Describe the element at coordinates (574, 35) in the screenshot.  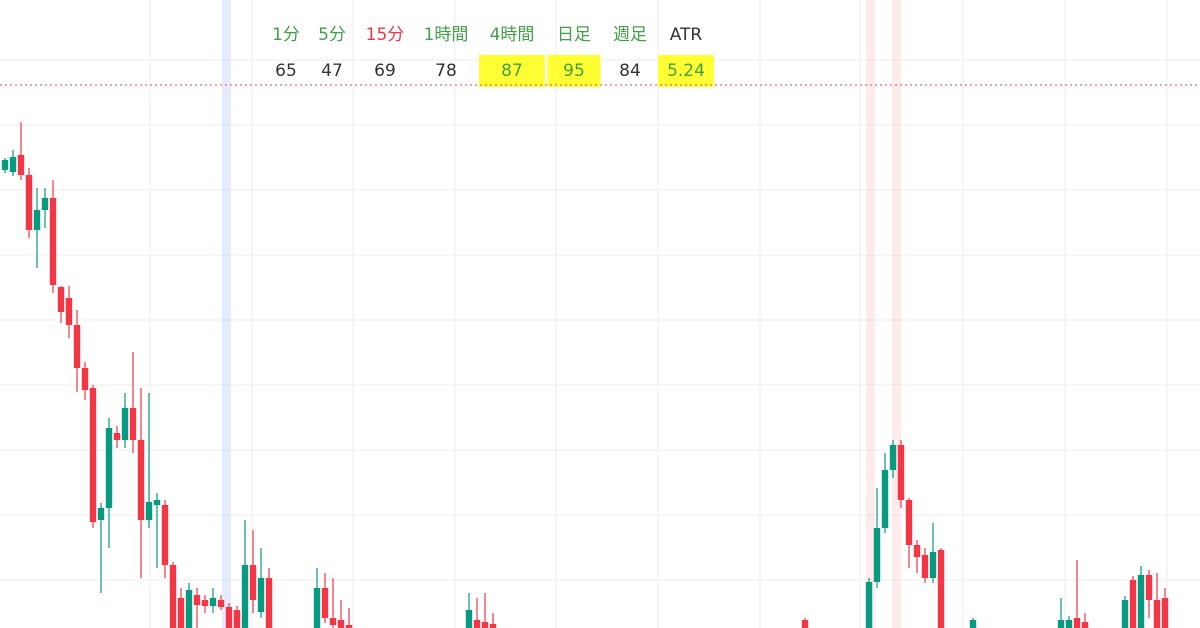
I see `indicator-label: 日足` at that location.